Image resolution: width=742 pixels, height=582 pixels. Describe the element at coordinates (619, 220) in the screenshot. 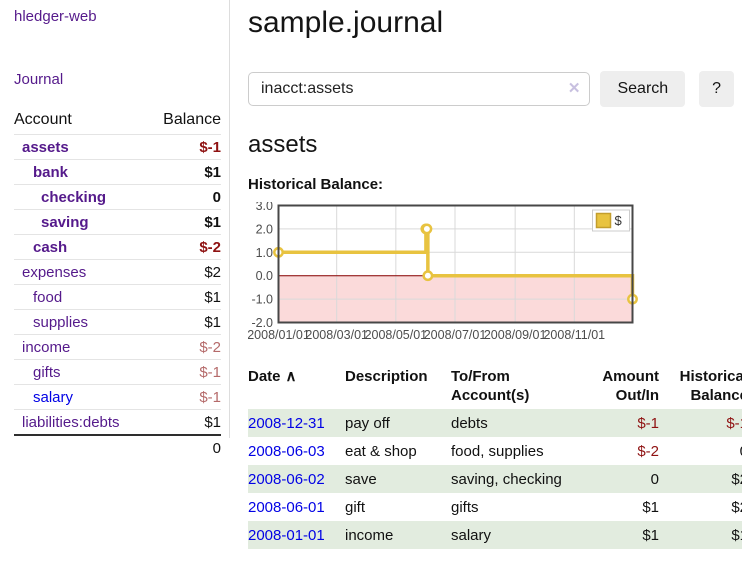

I see `legend-label: $` at that location.